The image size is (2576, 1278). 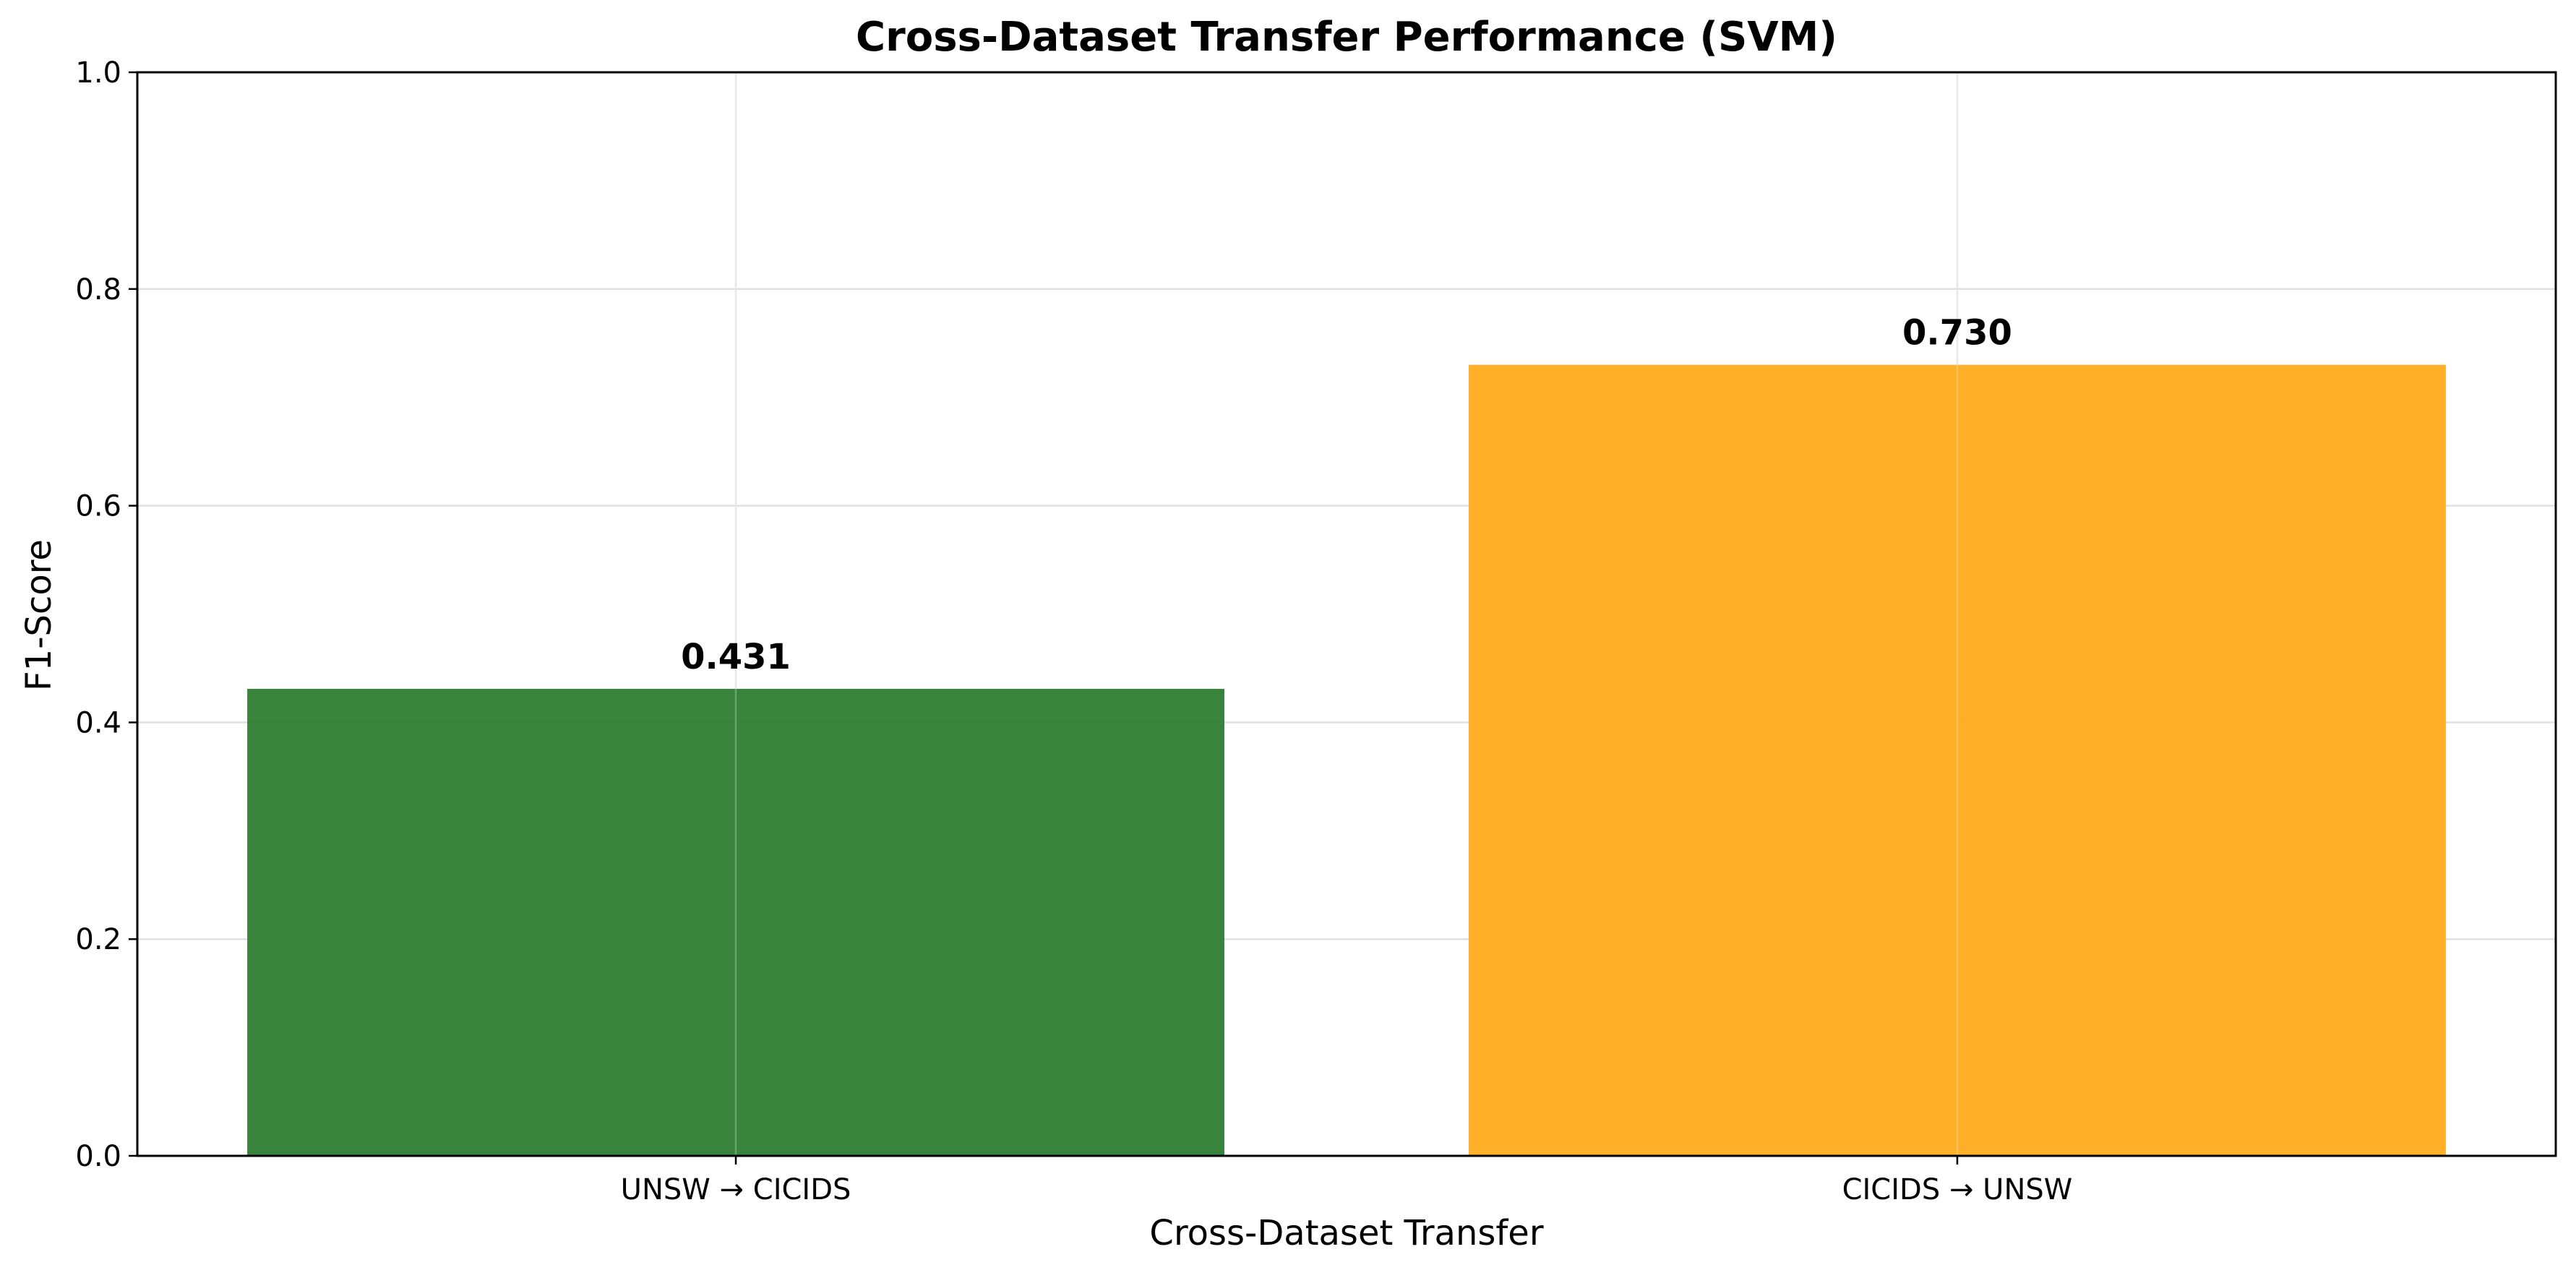 What do you see at coordinates (1346, 495) in the screenshot?
I see `bar-value-labels: 0.431 0.730` at bounding box center [1346, 495].